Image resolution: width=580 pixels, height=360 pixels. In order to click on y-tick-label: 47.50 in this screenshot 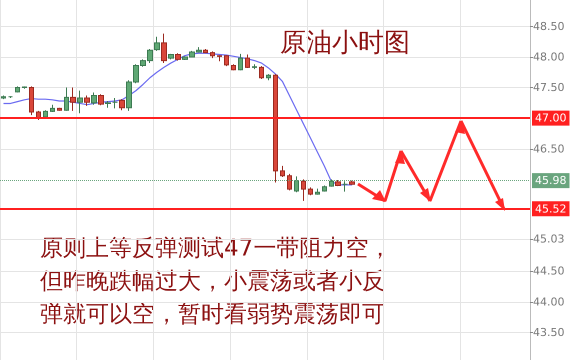, I will do `click(548, 87)`.